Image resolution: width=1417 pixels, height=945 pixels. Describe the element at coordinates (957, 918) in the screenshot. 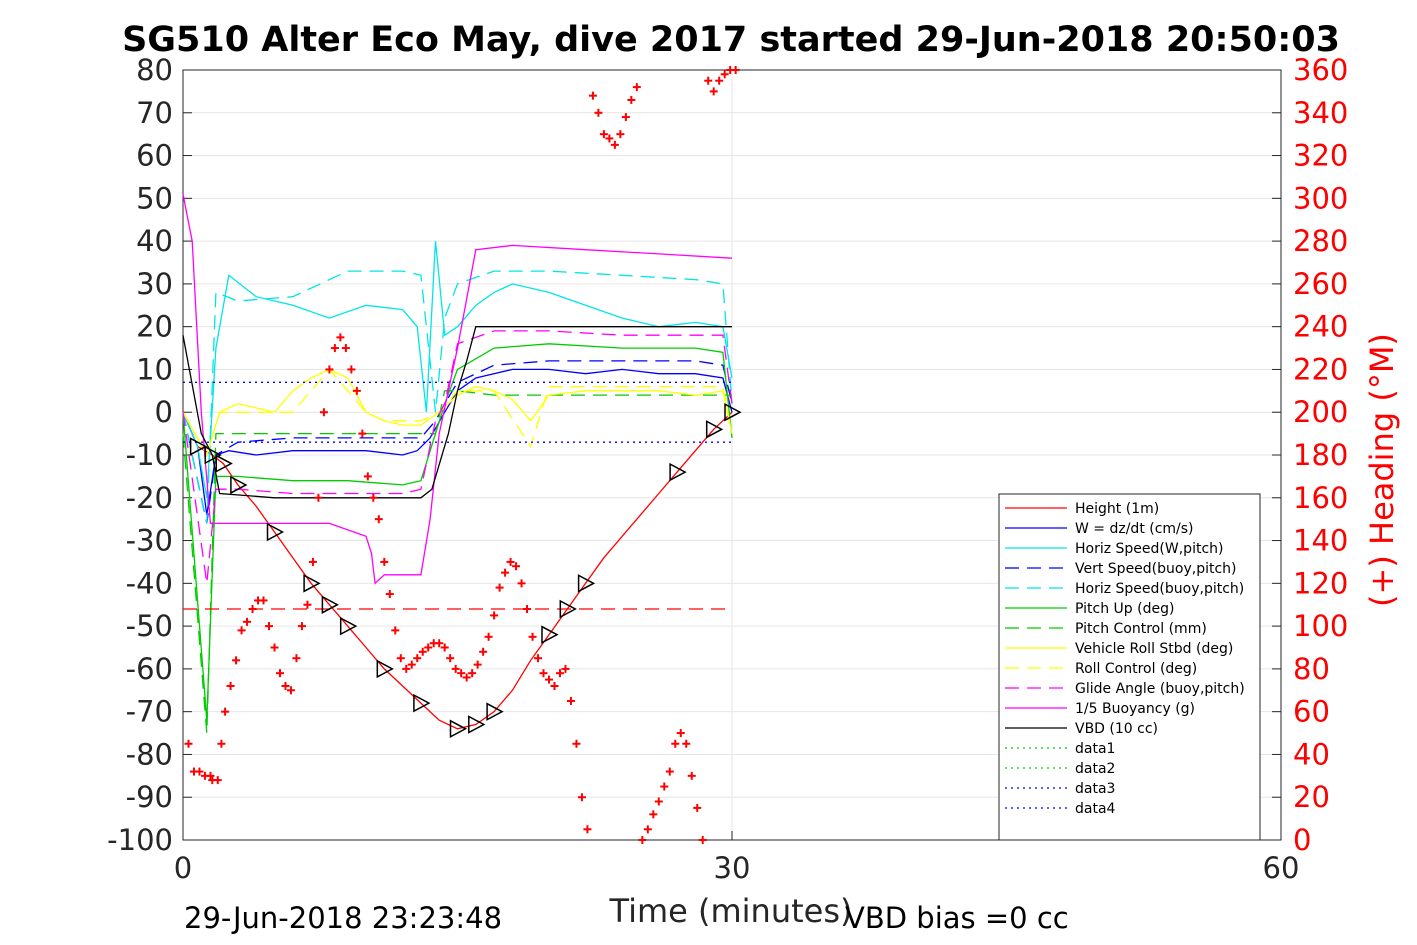

I see `footer-vbd-bias: VBD bias =0 cc` at that location.